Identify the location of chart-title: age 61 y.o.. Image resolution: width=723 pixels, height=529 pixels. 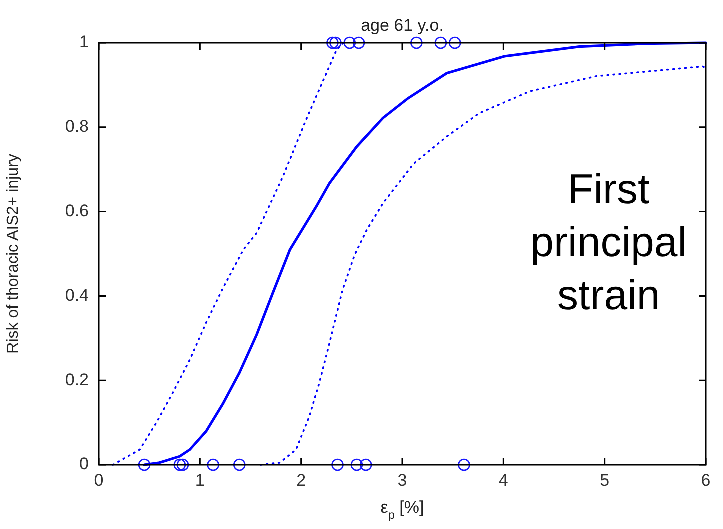
(402, 25).